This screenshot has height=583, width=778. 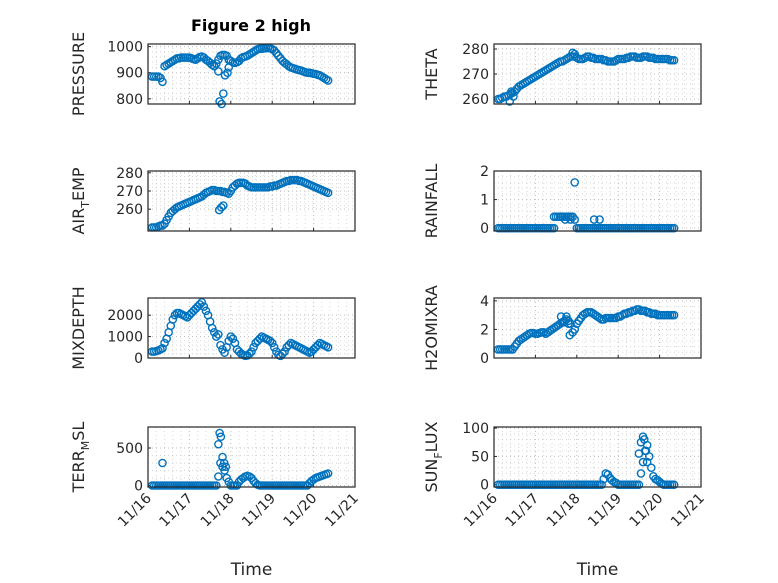 What do you see at coordinates (301, 511) in the screenshot?
I see `x-tick-label: 11/20` at bounding box center [301, 511].